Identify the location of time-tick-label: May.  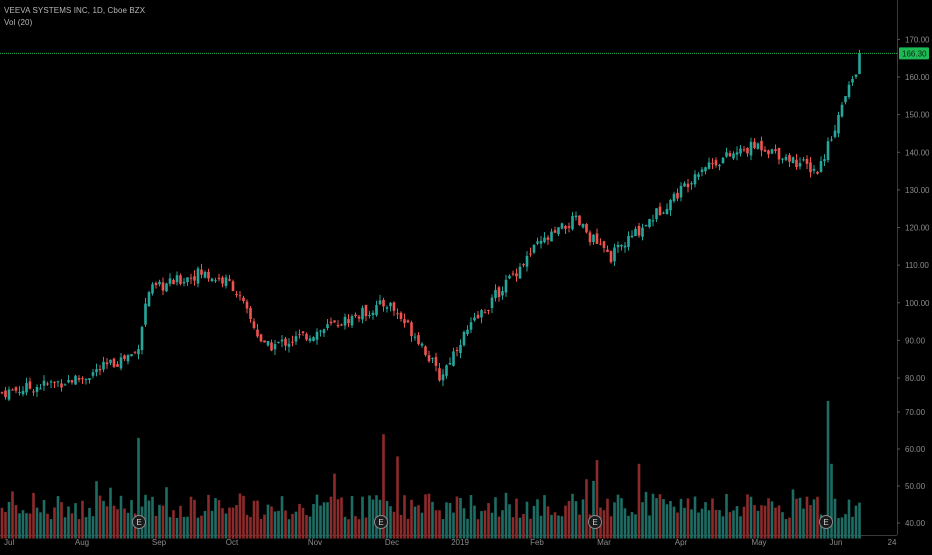
(758, 542).